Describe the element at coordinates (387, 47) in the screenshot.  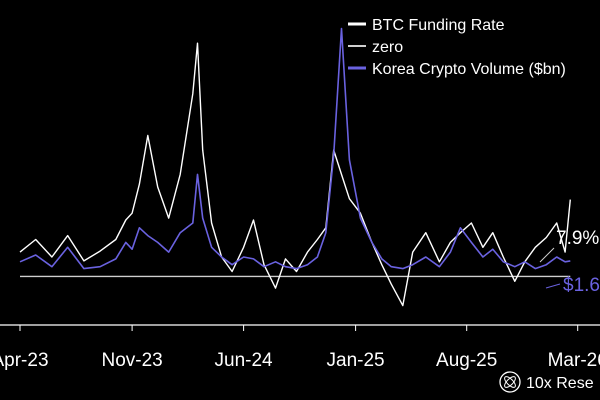
I see `legend-label-zero: zero` at that location.